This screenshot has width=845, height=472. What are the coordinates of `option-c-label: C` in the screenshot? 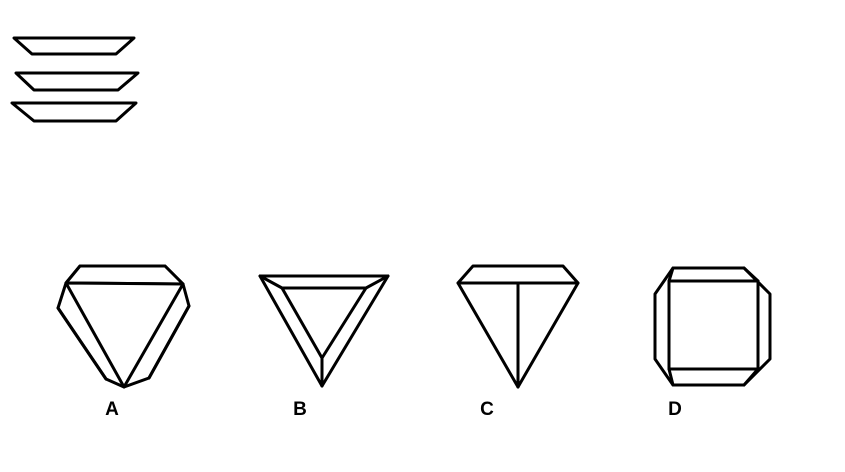 It's located at (487, 409).